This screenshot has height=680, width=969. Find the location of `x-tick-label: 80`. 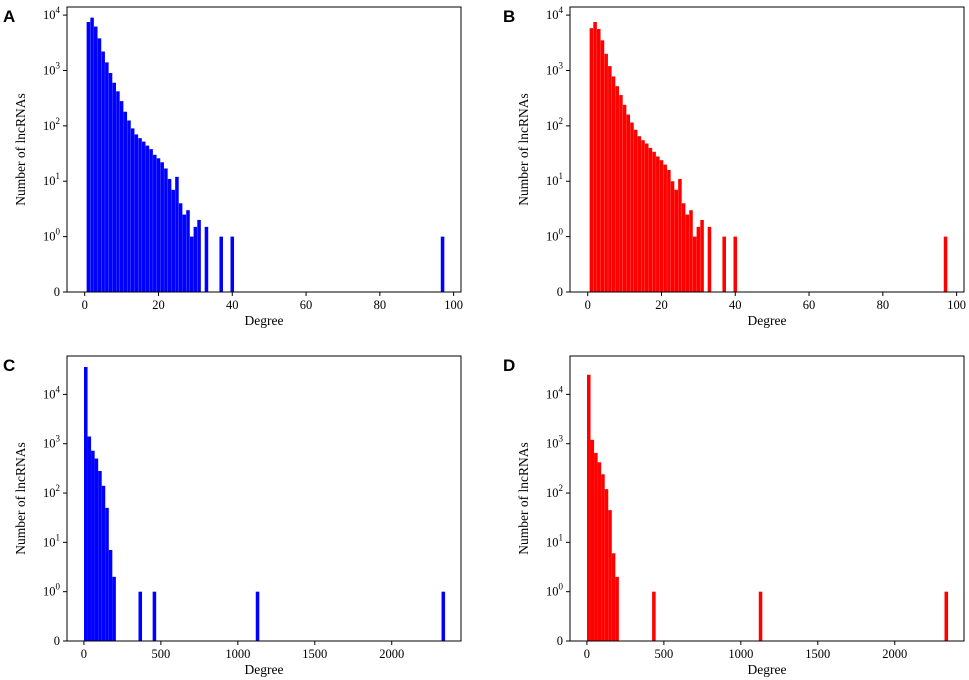

x-tick-label: 80 is located at coordinates (883, 305).